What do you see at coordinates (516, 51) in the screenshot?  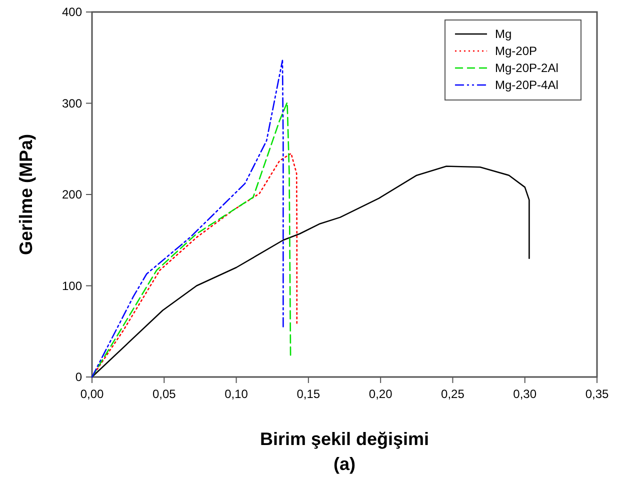 I see `legend-label: Mg-20P` at bounding box center [516, 51].